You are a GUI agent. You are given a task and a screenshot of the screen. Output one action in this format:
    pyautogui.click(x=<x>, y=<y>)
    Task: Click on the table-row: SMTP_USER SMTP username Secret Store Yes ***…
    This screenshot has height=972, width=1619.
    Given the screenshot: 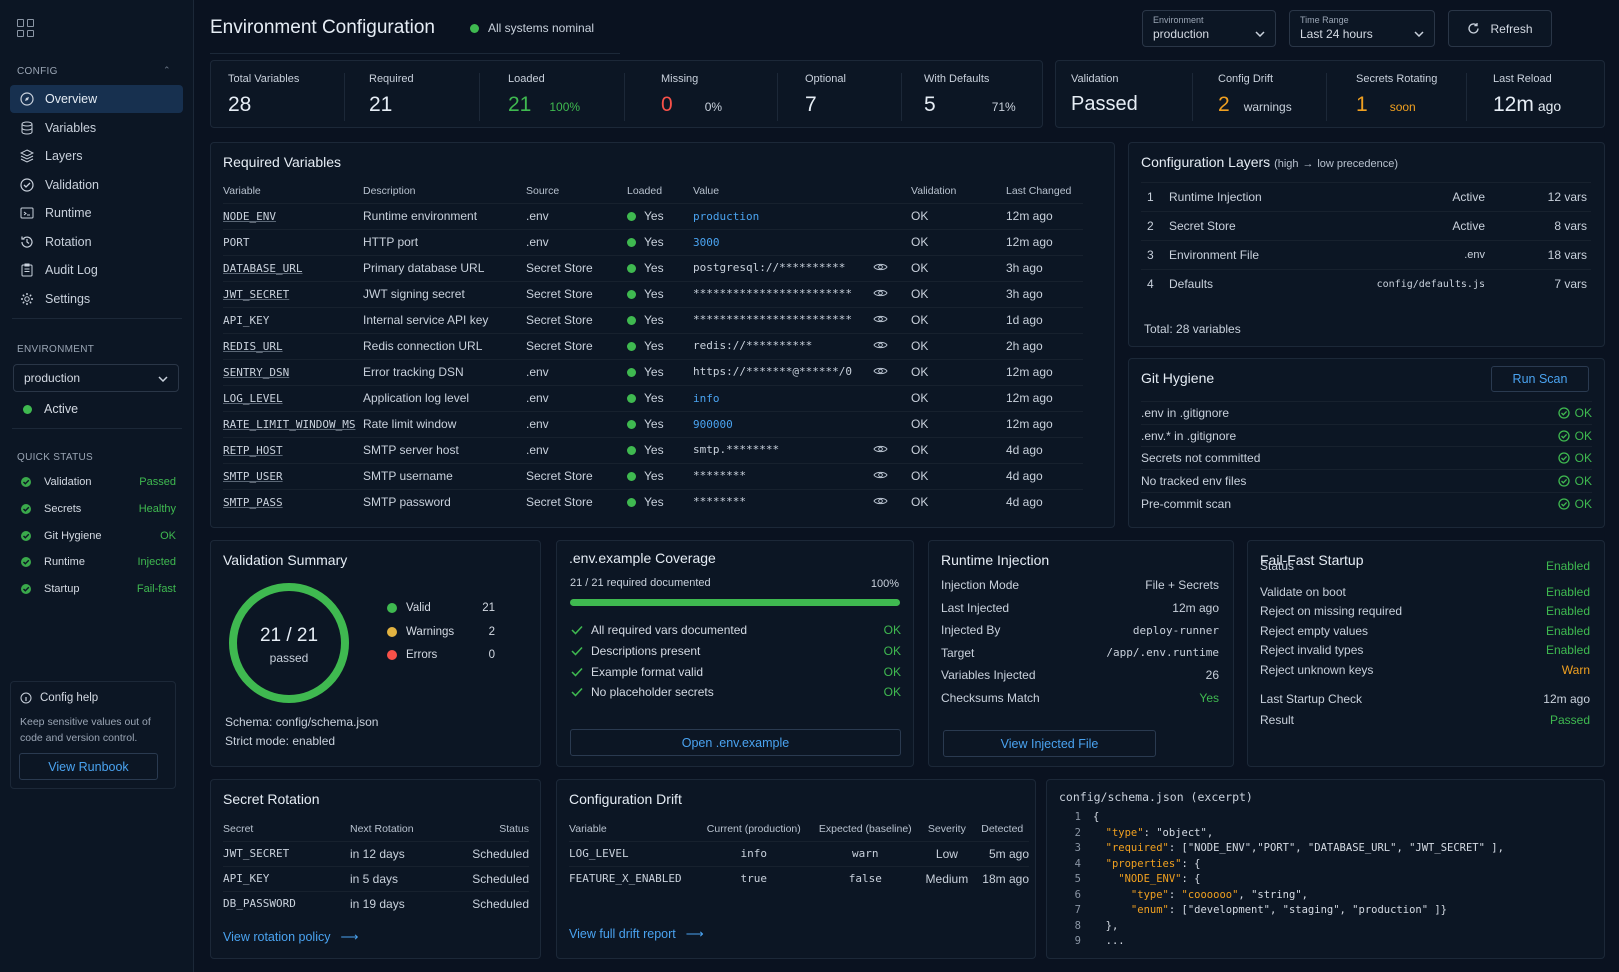 What is the action you would take?
    pyautogui.click(x=653, y=475)
    